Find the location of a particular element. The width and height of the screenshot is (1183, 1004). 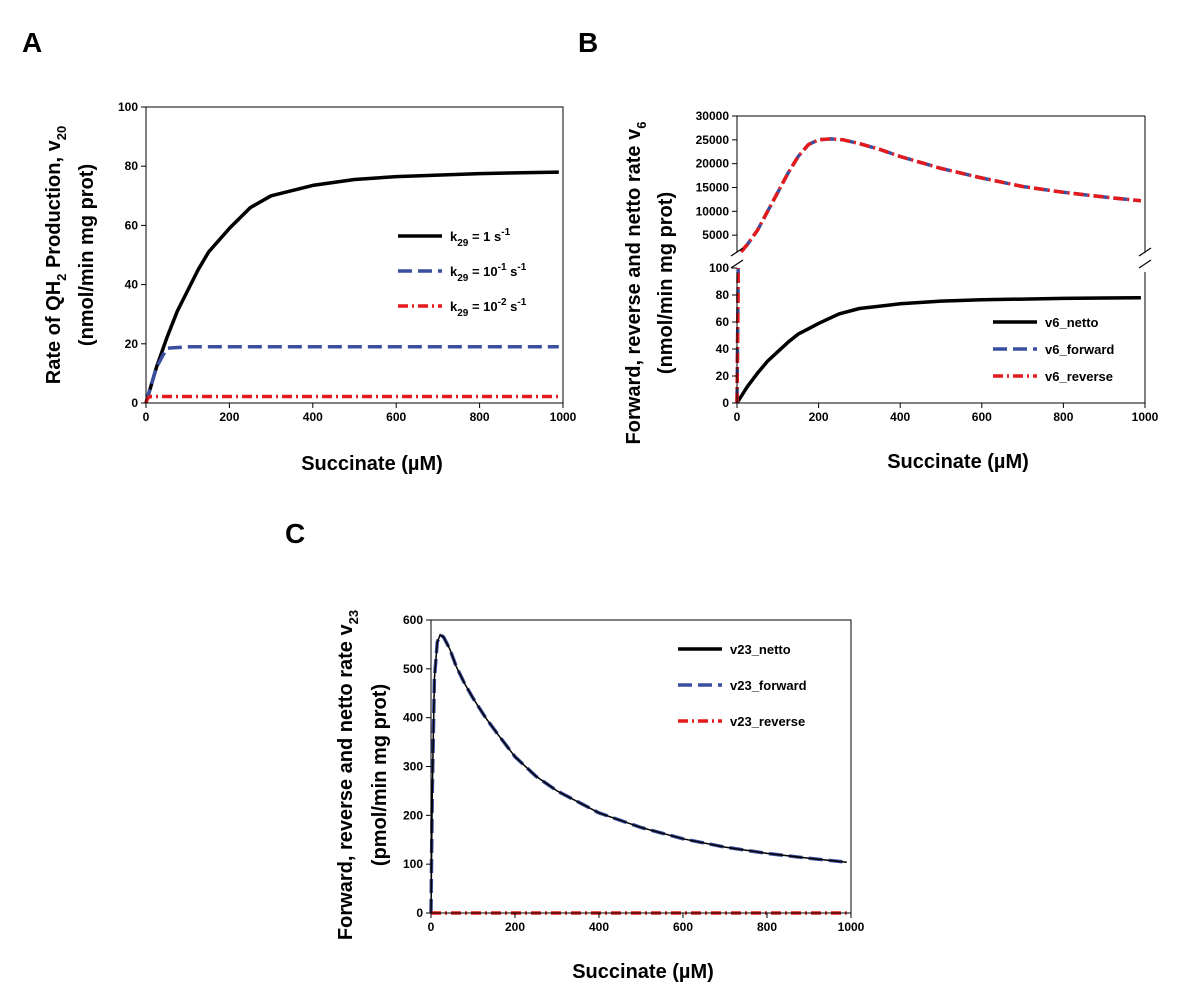

y-axis-label-a-line2: (nmol/min mg prot) is located at coordinates (87, 255).